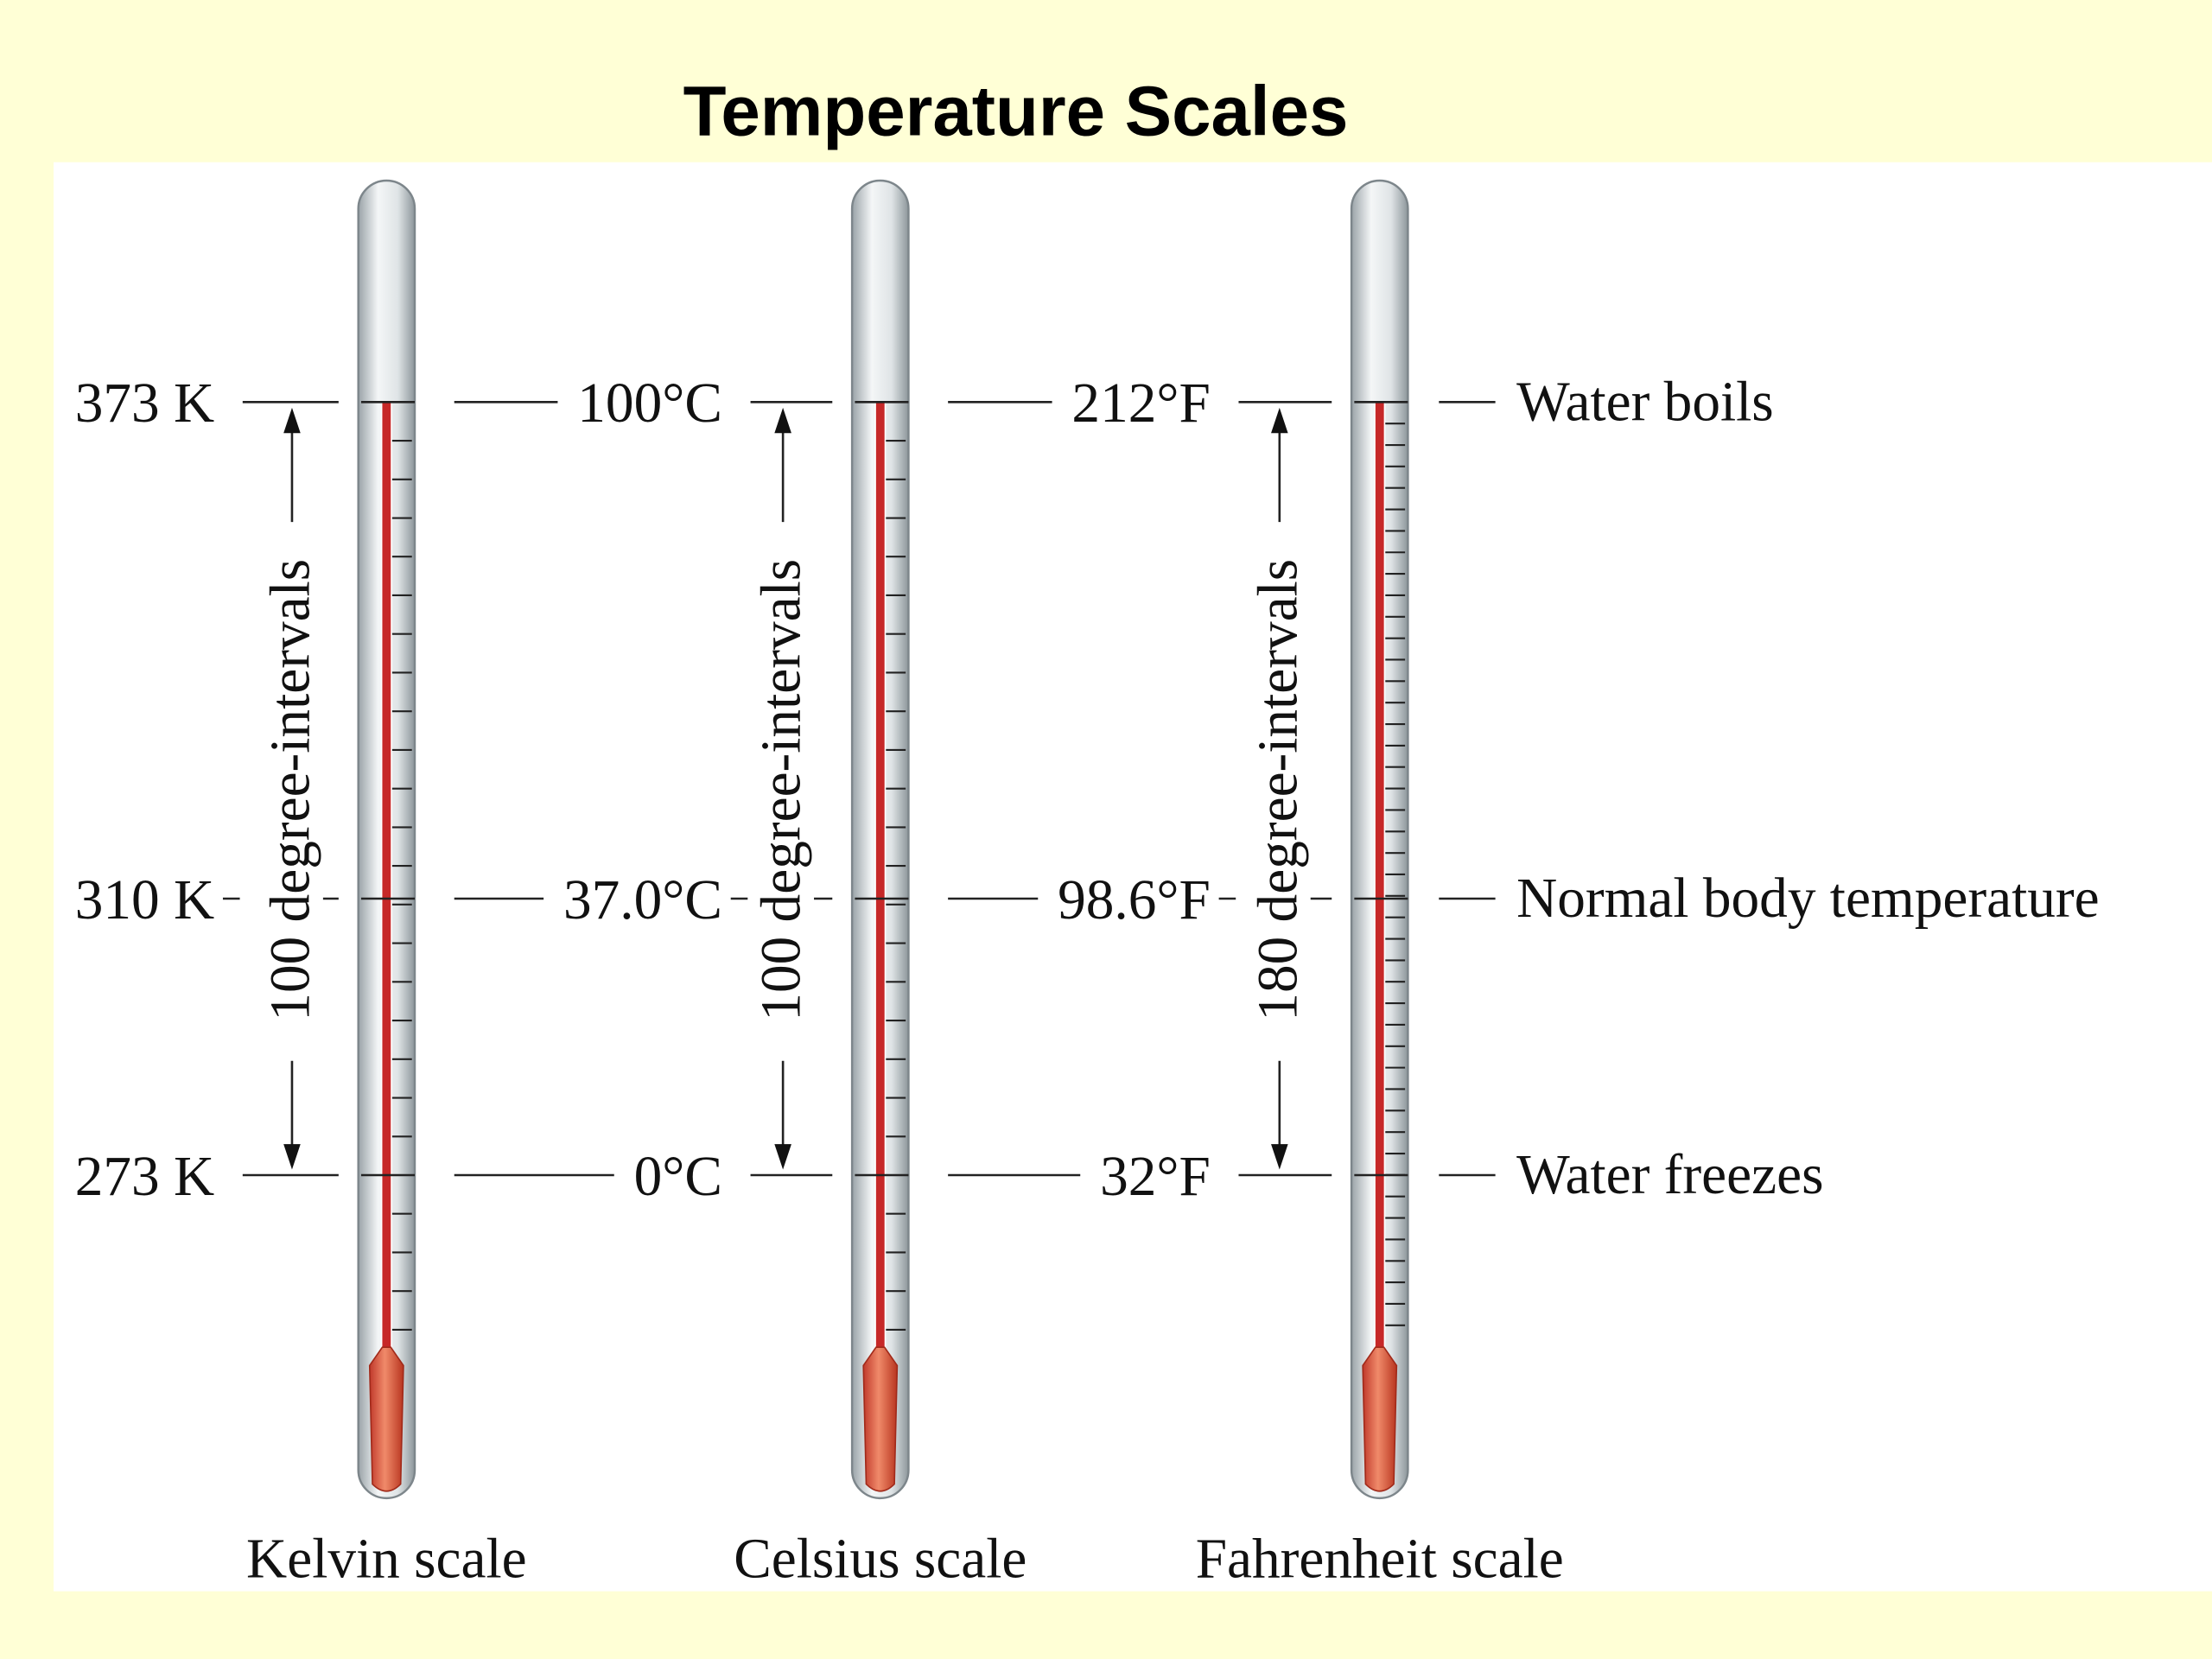 This screenshot has height=1659, width=2212. What do you see at coordinates (1808, 899) in the screenshot?
I see `reference-label: Normal body temperature` at bounding box center [1808, 899].